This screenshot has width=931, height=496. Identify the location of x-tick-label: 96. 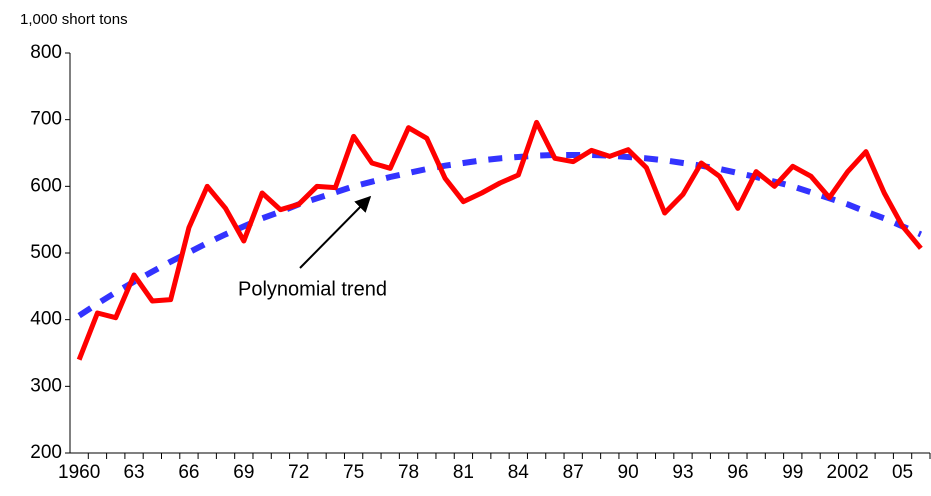
(737, 472).